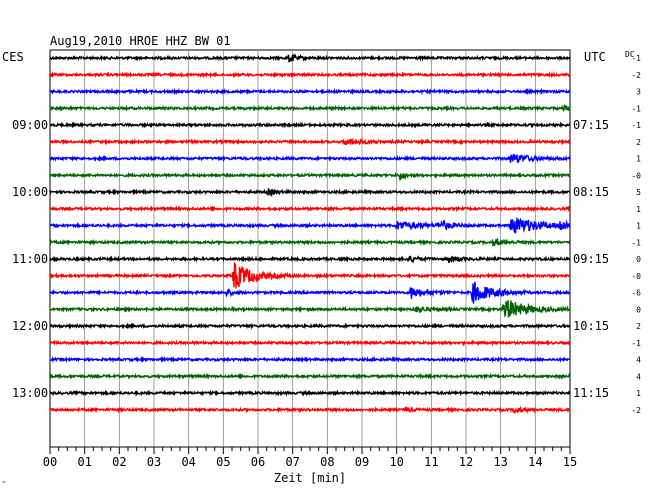  I want to click on x-tick-label: 13, so click(500, 462).